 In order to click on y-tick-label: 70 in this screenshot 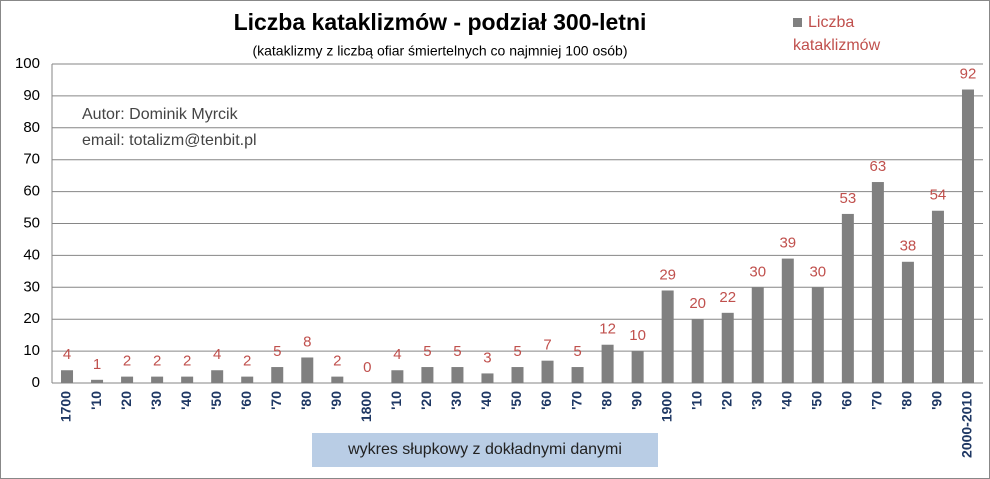, I will do `click(31, 159)`.